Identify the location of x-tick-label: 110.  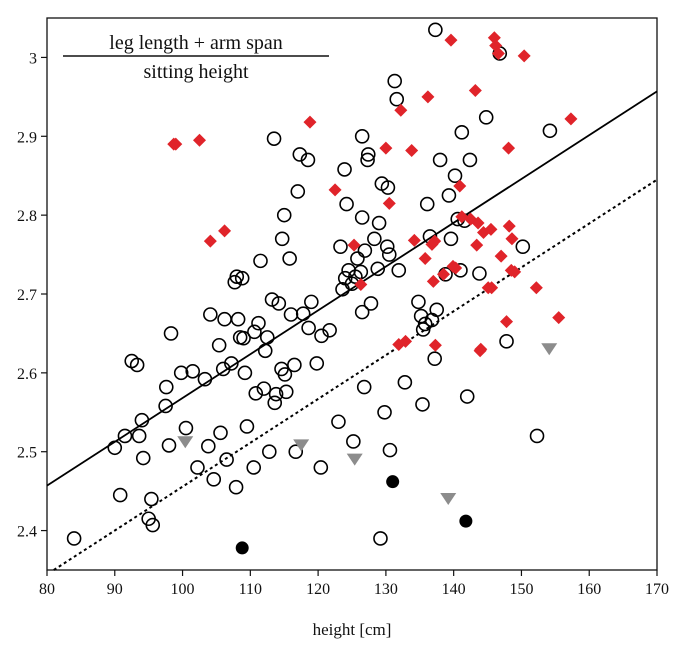
(250, 589).